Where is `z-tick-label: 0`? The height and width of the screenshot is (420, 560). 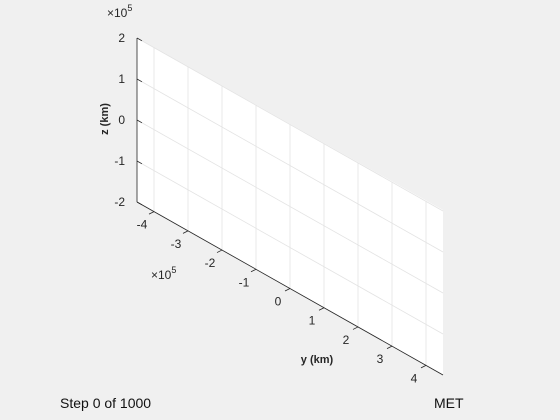 z-tick-label: 0 is located at coordinates (121, 120).